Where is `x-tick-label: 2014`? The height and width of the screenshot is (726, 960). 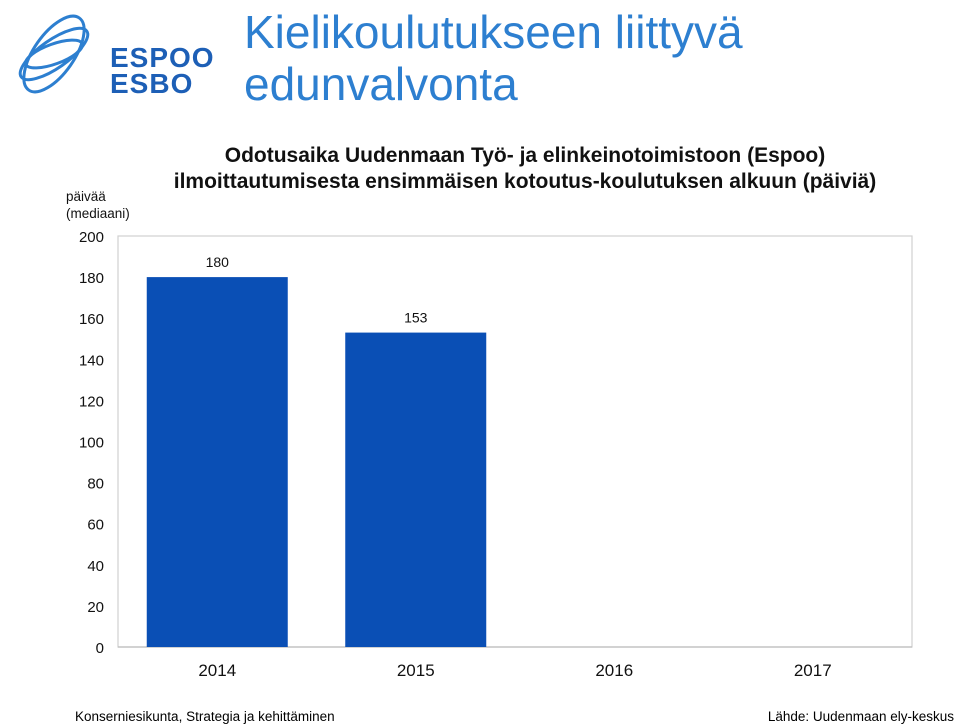
x-tick-label: 2014 is located at coordinates (217, 670).